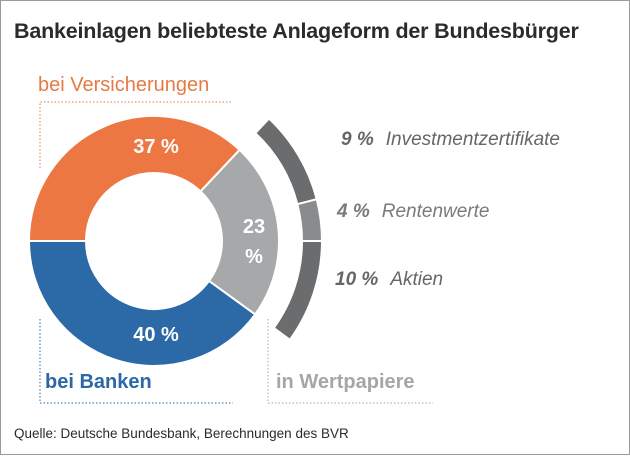  Describe the element at coordinates (353, 211) in the screenshot. I see `breakdown-pct: 4 %` at that location.